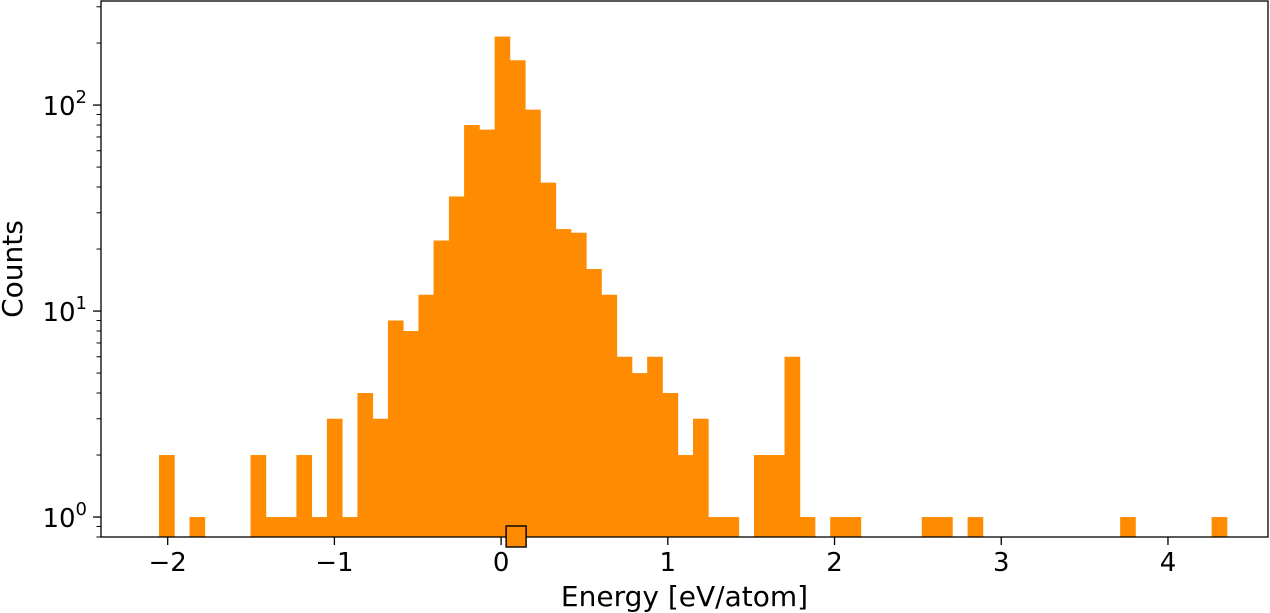 The image size is (1270, 613). Describe the element at coordinates (71, 272) in the screenshot. I see `y-axis-ticks: 10⁰ 10¹ 10²` at that location.